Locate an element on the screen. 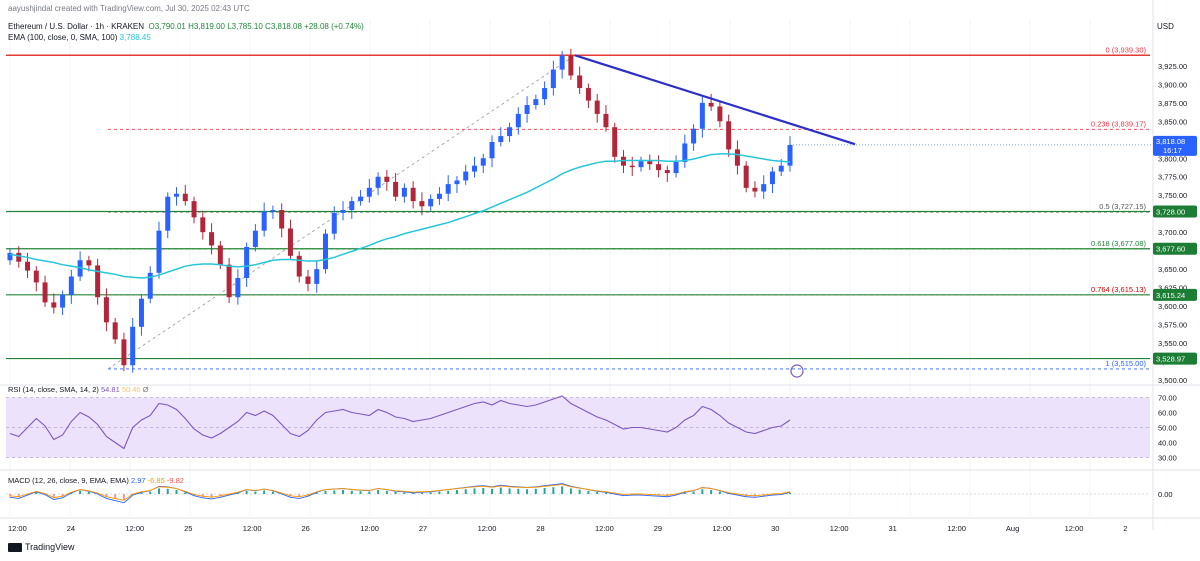 This screenshot has width=1200, height=561. macd-line is located at coordinates (400, 493).